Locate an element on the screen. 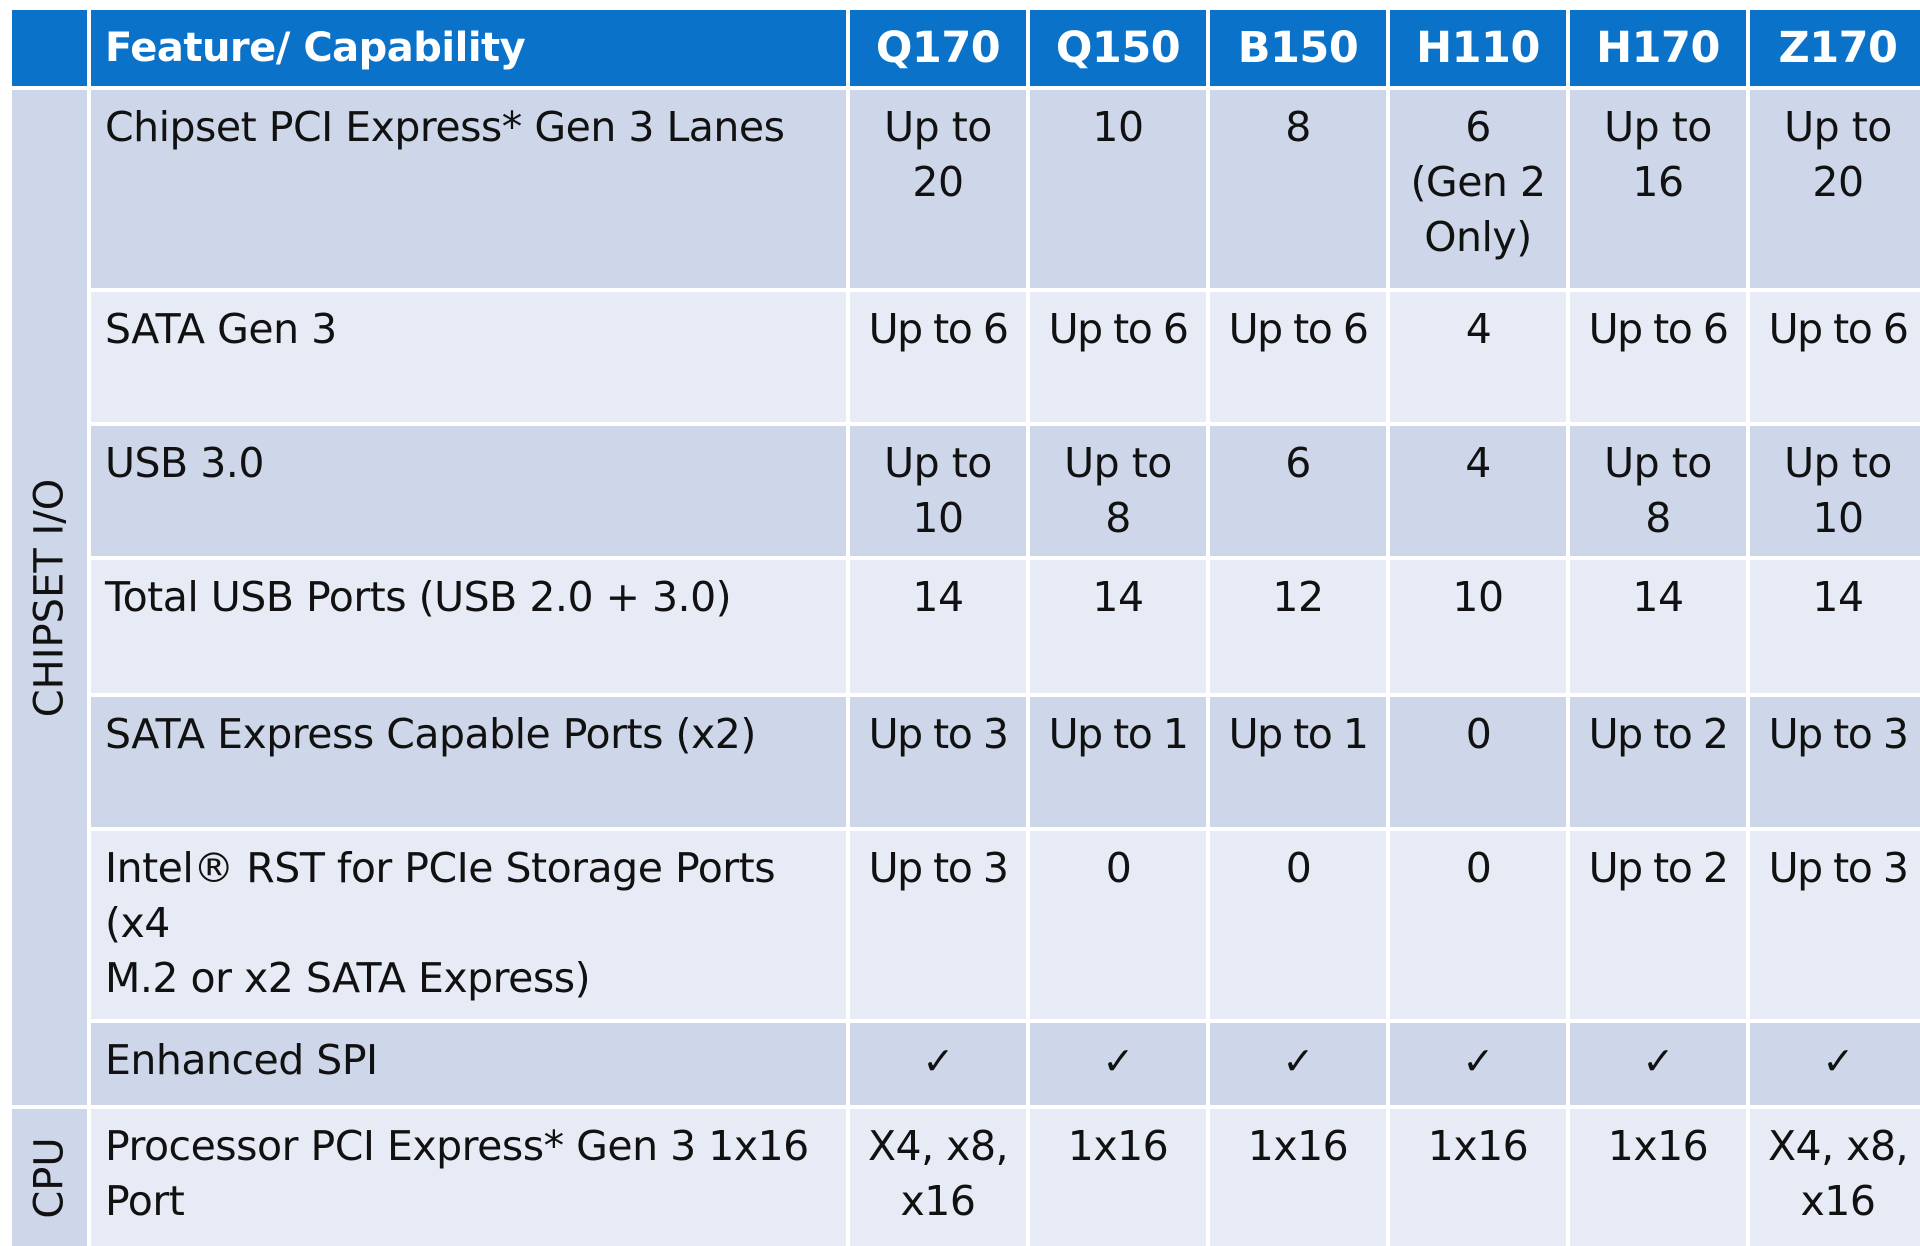  cell-cpu-pcie-z170: X4, x8, x16 is located at coordinates (1835, 1177).